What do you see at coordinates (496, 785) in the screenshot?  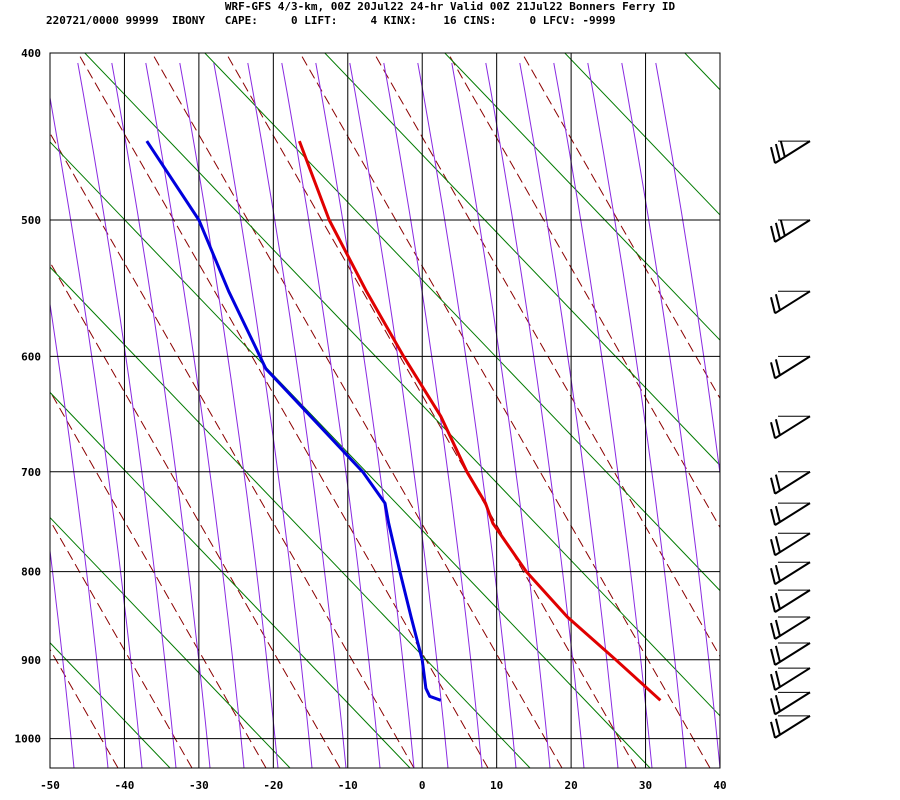 I see `x-tick-label: 10` at bounding box center [496, 785].